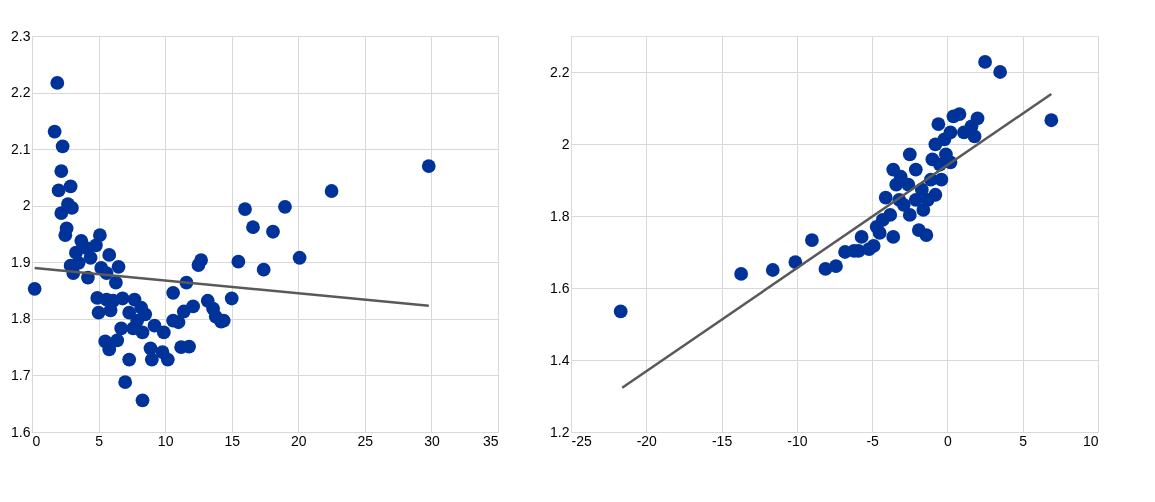 Image resolution: width=1155 pixels, height=502 pixels. Describe the element at coordinates (560, 431) in the screenshot. I see `y-tick-label: 1.2` at that location.